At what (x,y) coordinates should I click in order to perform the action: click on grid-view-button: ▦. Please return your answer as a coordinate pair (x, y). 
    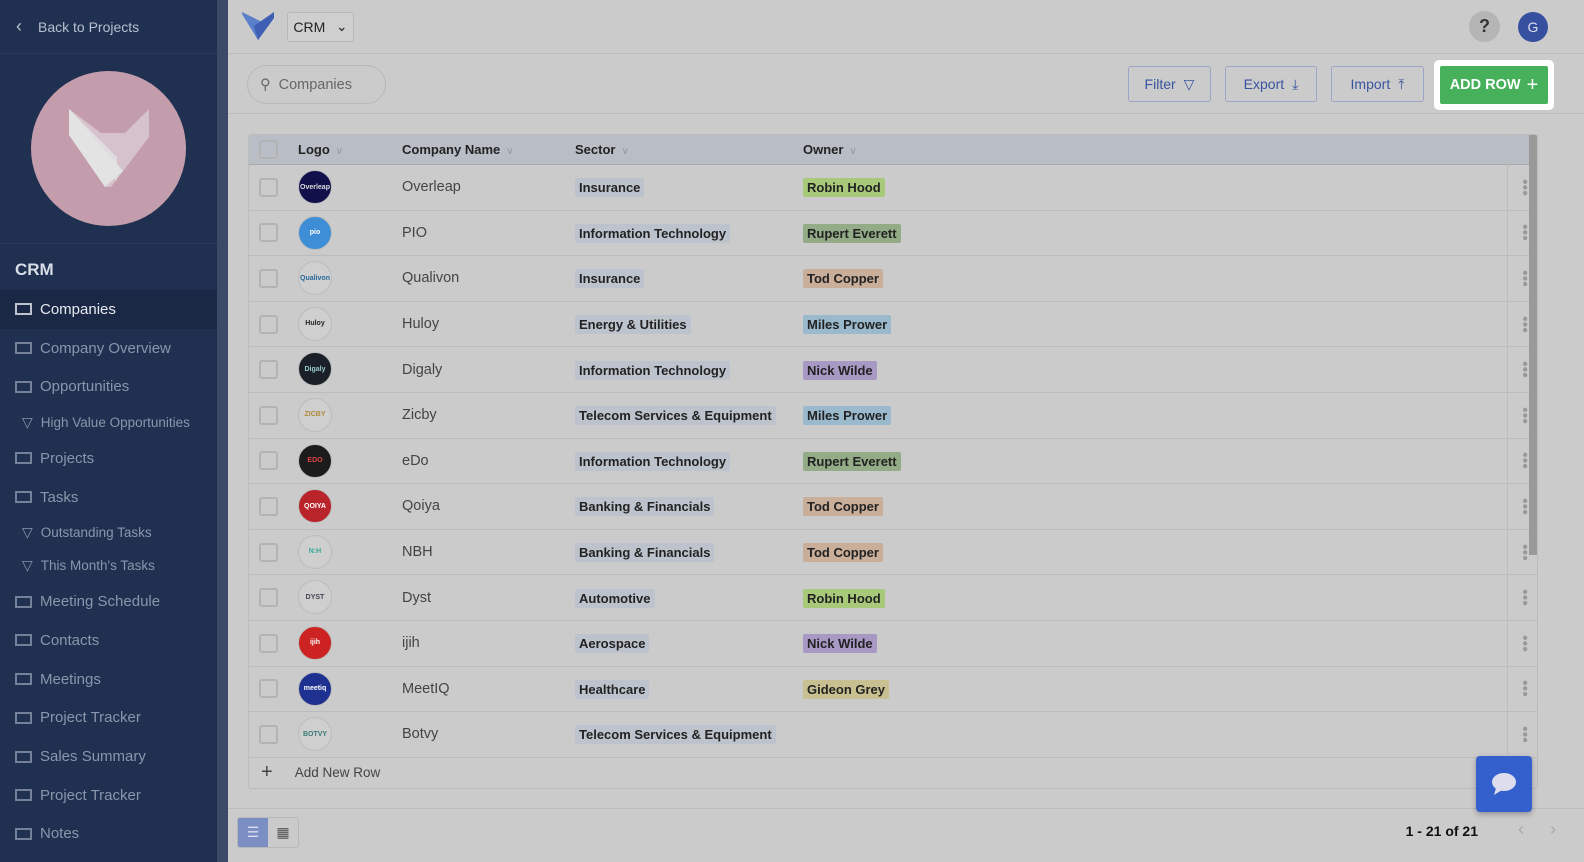
    Looking at the image, I should click on (283, 832).